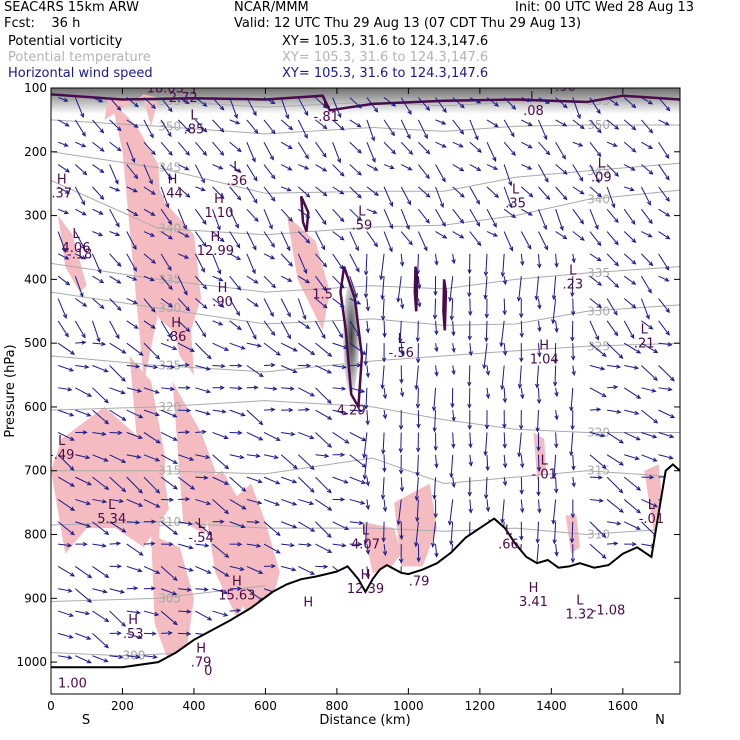  Describe the element at coordinates (544, 474) in the screenshot. I see `pv-label-value: -.01` at that location.